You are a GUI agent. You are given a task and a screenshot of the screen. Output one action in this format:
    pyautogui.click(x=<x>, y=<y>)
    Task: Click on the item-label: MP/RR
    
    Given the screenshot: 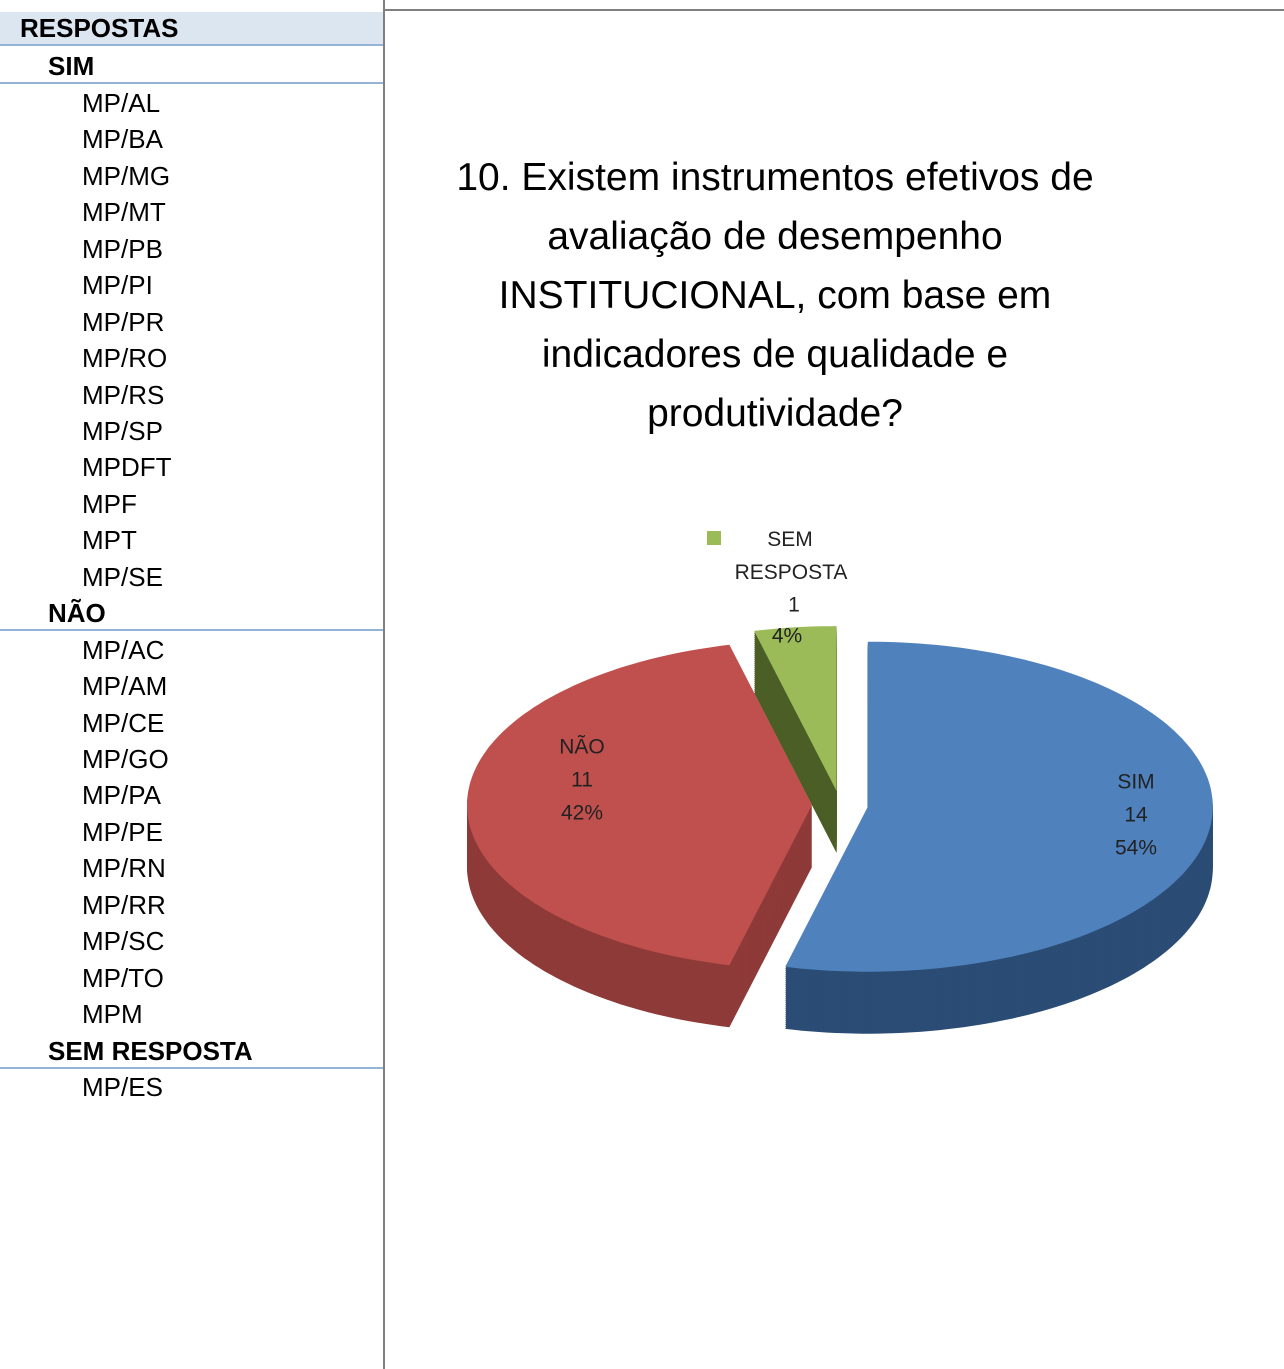 What is the action you would take?
    pyautogui.click(x=124, y=904)
    